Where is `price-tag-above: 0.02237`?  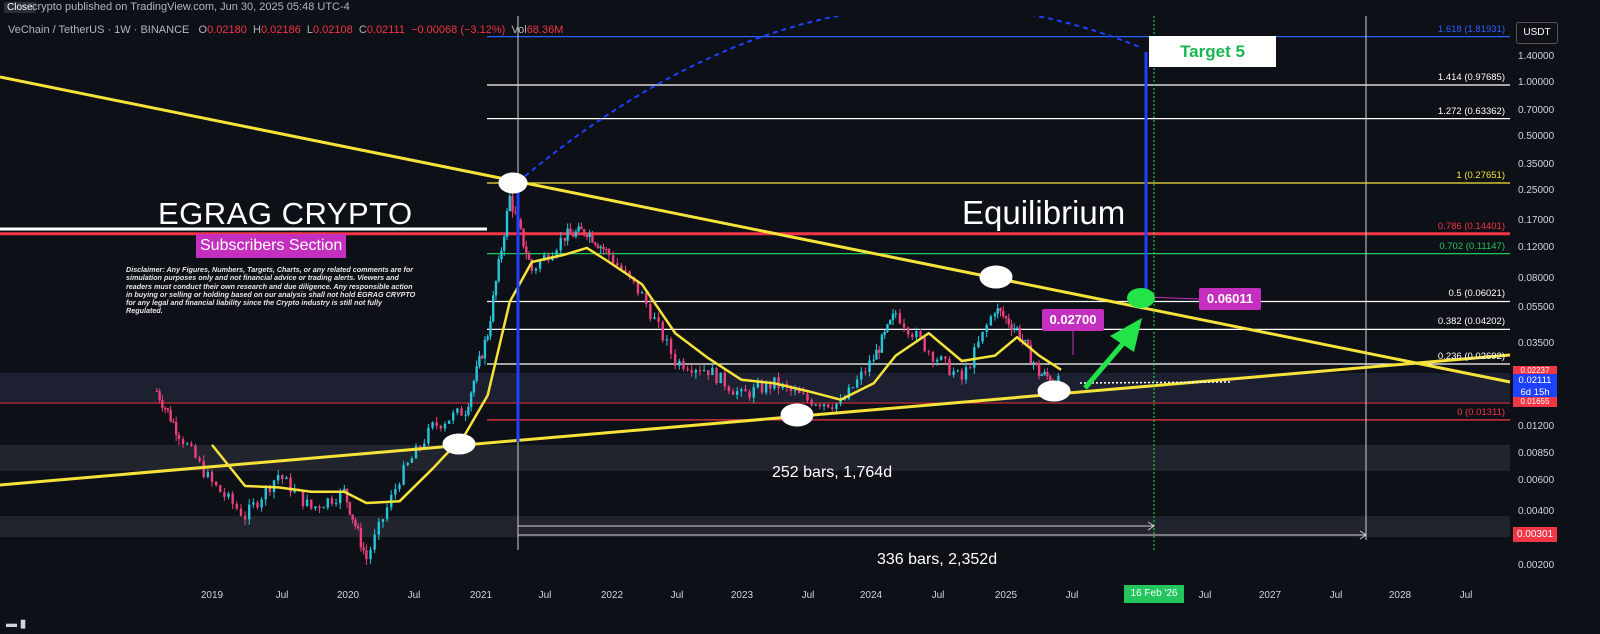
price-tag-above: 0.02237 is located at coordinates (1535, 371).